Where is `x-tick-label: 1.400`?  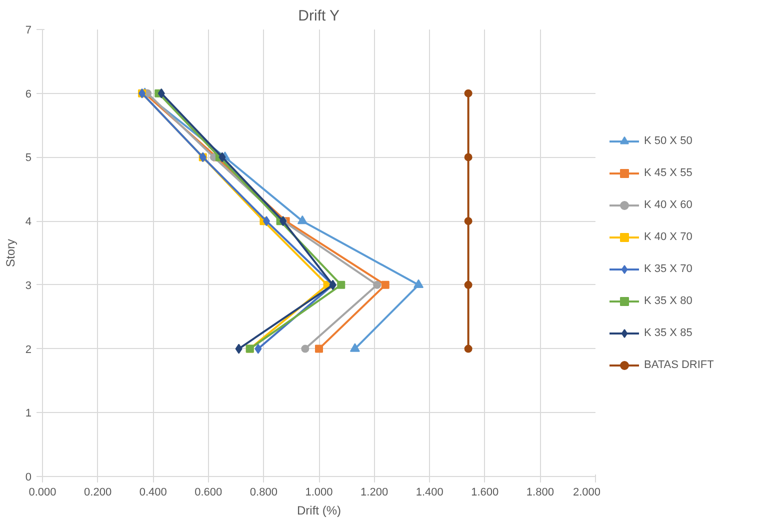 x-tick-label: 1.400 is located at coordinates (430, 492).